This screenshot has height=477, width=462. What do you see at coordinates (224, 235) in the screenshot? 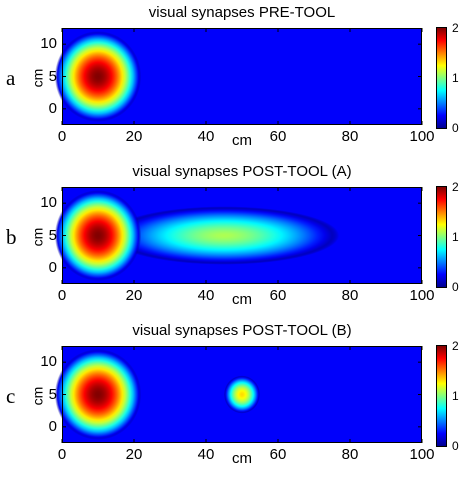
I see `activation-ellipse` at bounding box center [224, 235].